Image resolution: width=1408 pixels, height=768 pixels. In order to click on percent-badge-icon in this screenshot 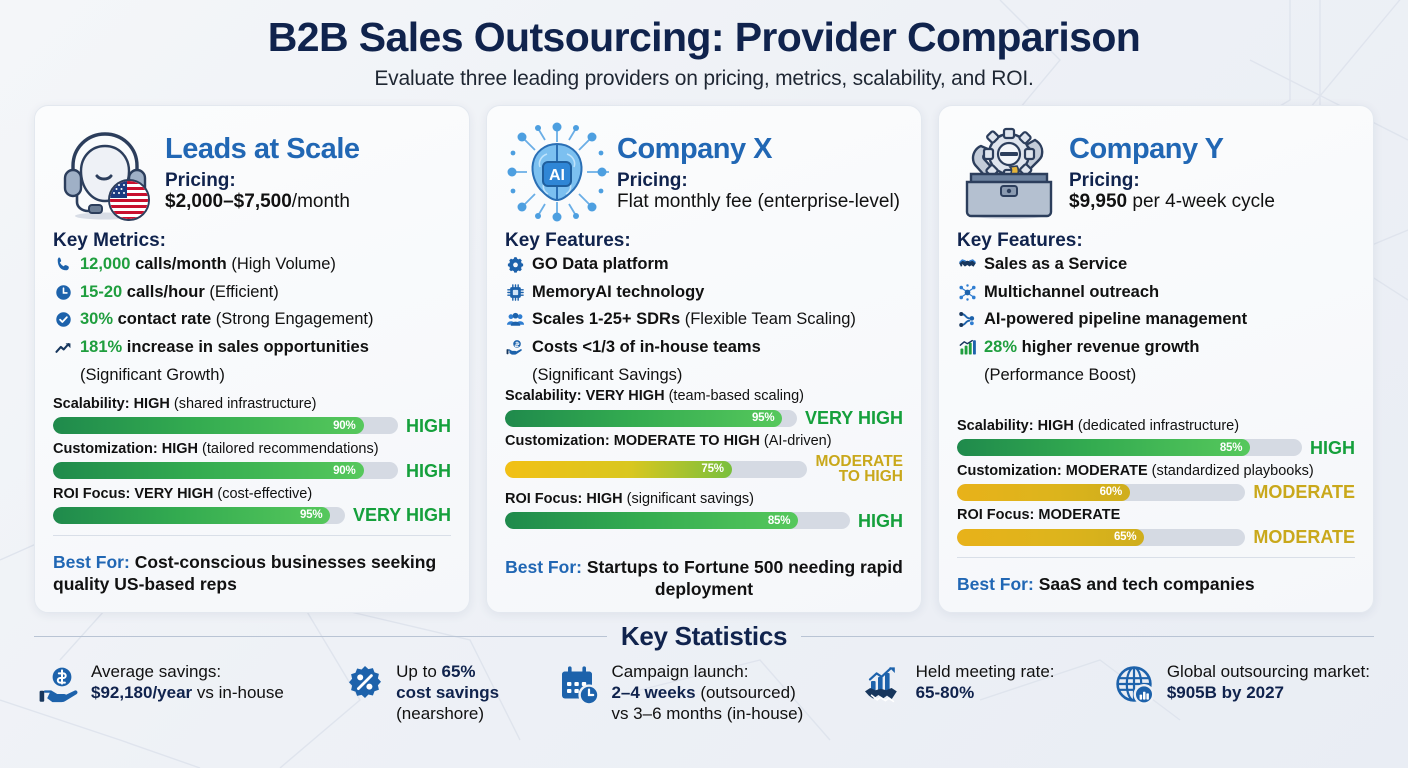, I will do `click(365, 686)`.